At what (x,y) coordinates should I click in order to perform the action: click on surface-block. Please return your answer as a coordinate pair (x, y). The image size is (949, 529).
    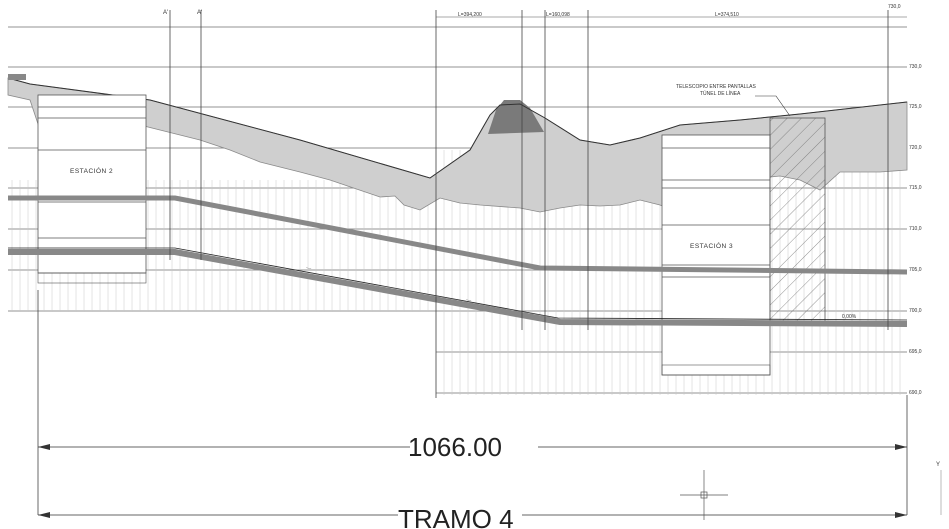
    Looking at the image, I should click on (17, 77).